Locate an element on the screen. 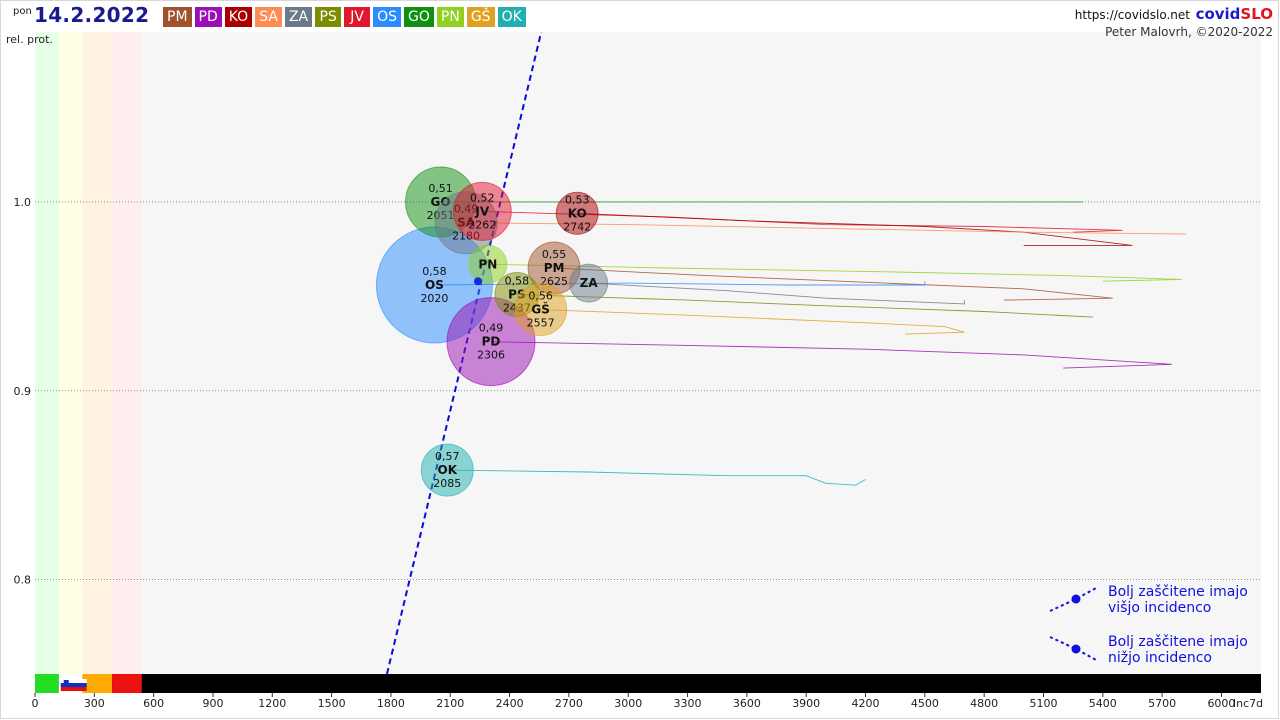  bubble-protection-label-4: 0,52 is located at coordinates (482, 197).